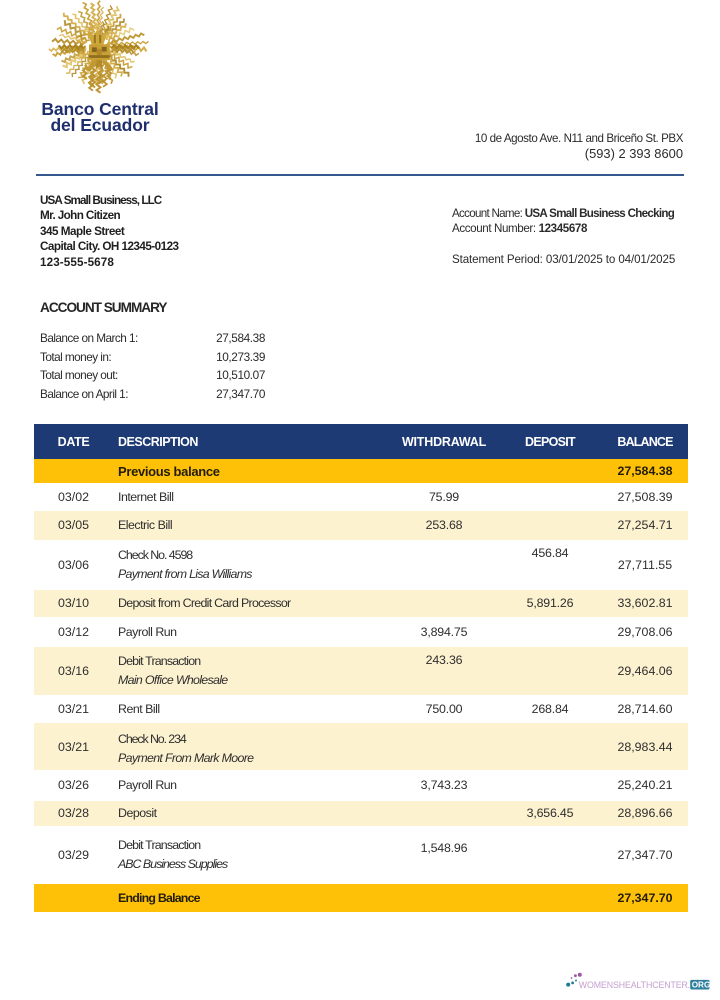 This screenshot has height=1000, width=720. What do you see at coordinates (701, 985) in the screenshot?
I see `svg-text: ORG` at bounding box center [701, 985].